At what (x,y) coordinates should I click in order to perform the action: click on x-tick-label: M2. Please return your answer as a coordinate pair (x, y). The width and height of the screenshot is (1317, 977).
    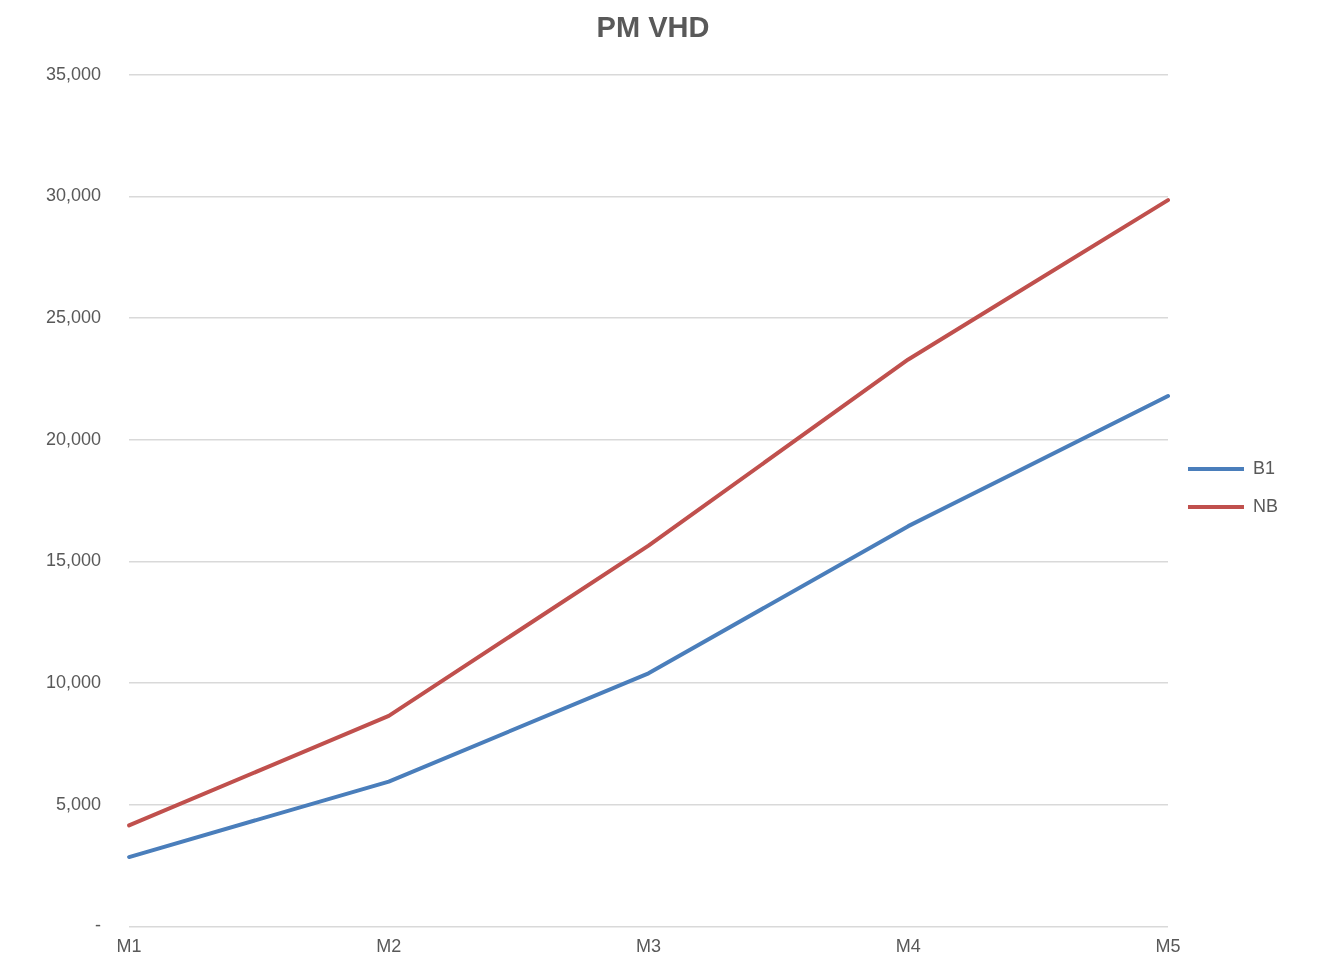
    Looking at the image, I should click on (389, 946).